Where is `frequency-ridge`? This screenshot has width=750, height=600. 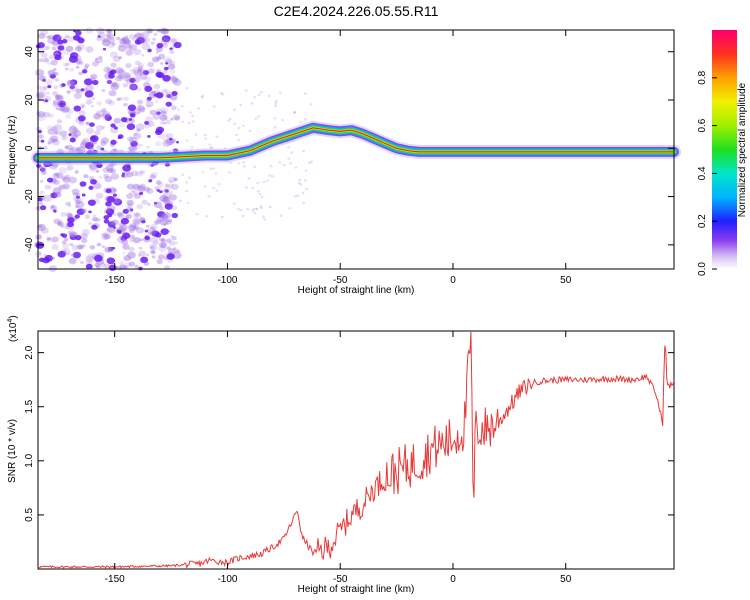
frequency-ridge is located at coordinates (356, 142).